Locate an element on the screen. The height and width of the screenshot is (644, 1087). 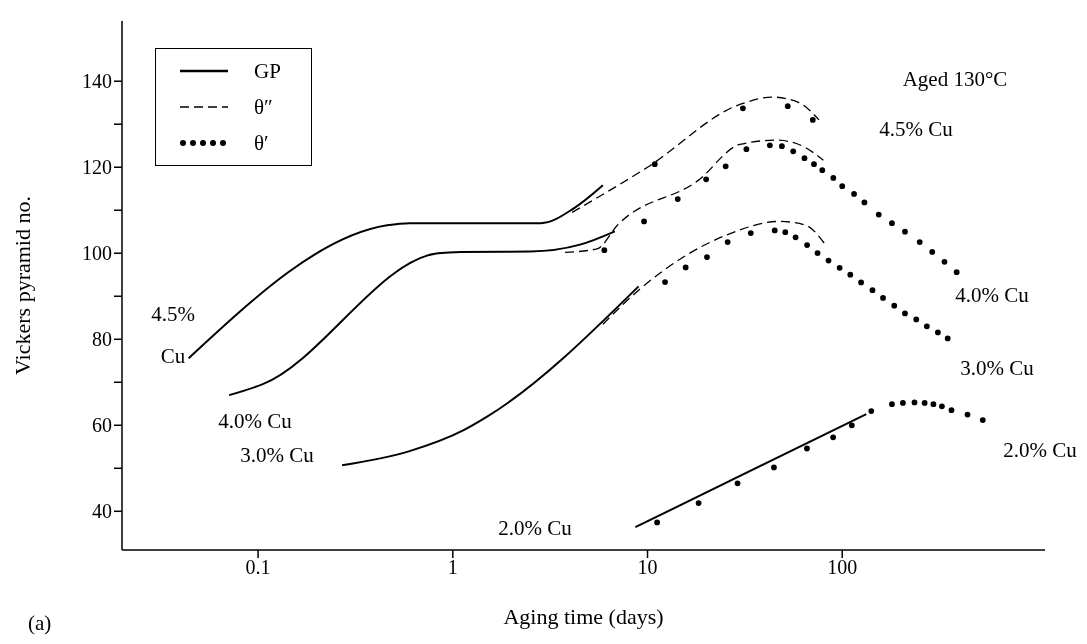
y-tick-label: 80 is located at coordinates (102, 339).